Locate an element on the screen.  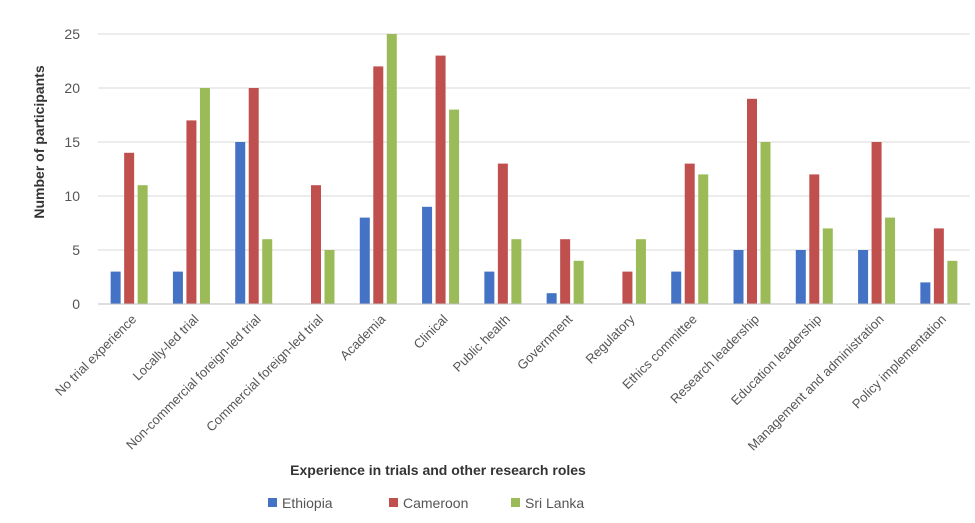
x-category-label: Clinical is located at coordinates (430, 331).